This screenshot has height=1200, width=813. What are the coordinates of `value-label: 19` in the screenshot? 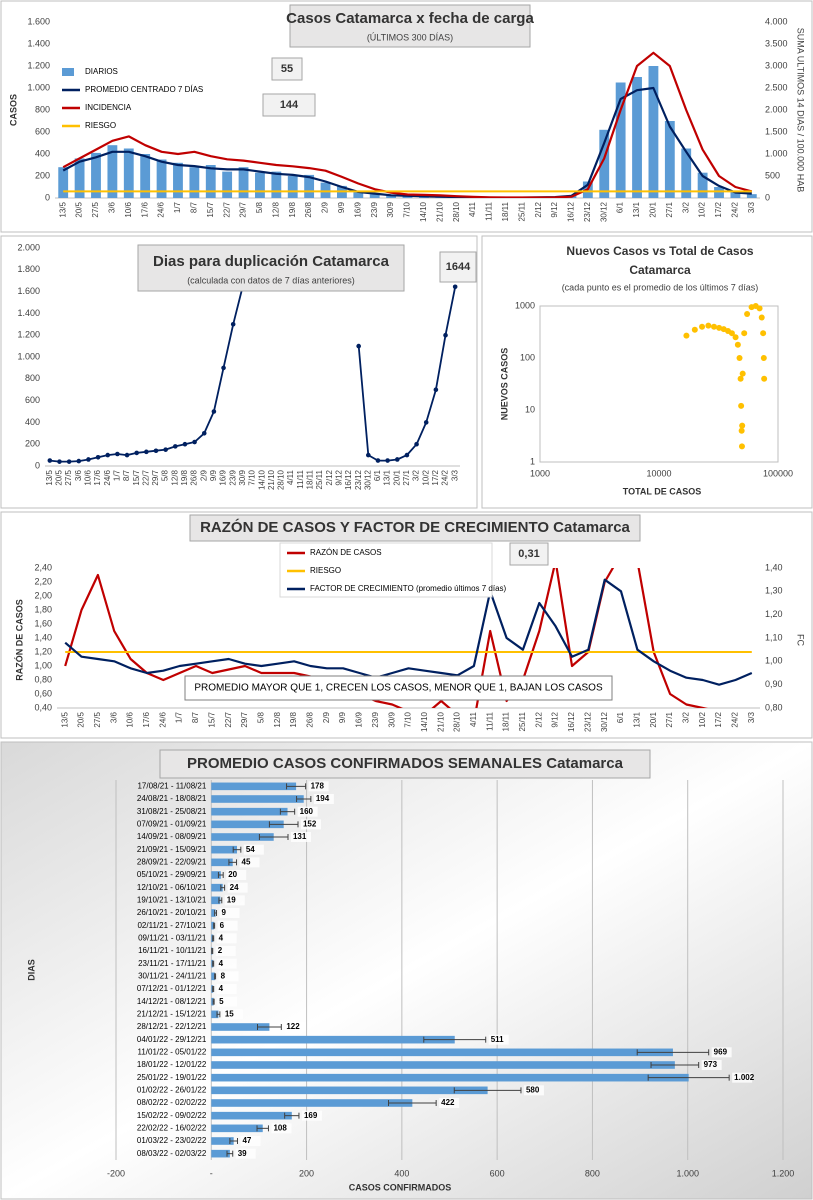 It's located at (231, 899).